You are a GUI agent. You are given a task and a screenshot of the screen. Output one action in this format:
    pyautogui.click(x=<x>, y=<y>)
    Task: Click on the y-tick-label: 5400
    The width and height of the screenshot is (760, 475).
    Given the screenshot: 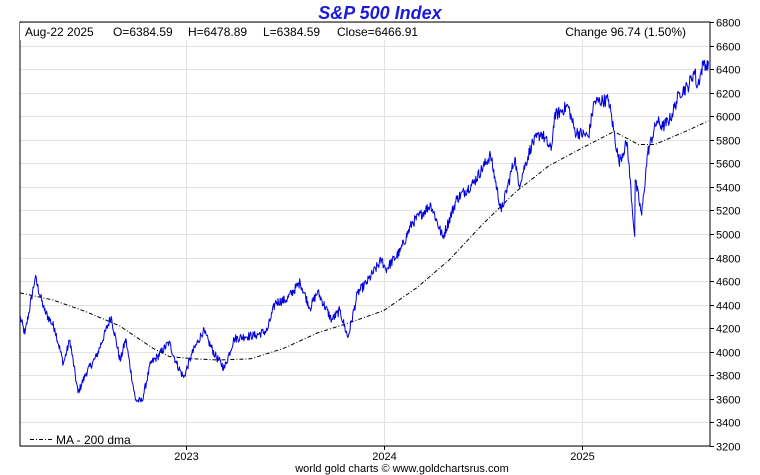 What is the action you would take?
    pyautogui.click(x=728, y=189)
    